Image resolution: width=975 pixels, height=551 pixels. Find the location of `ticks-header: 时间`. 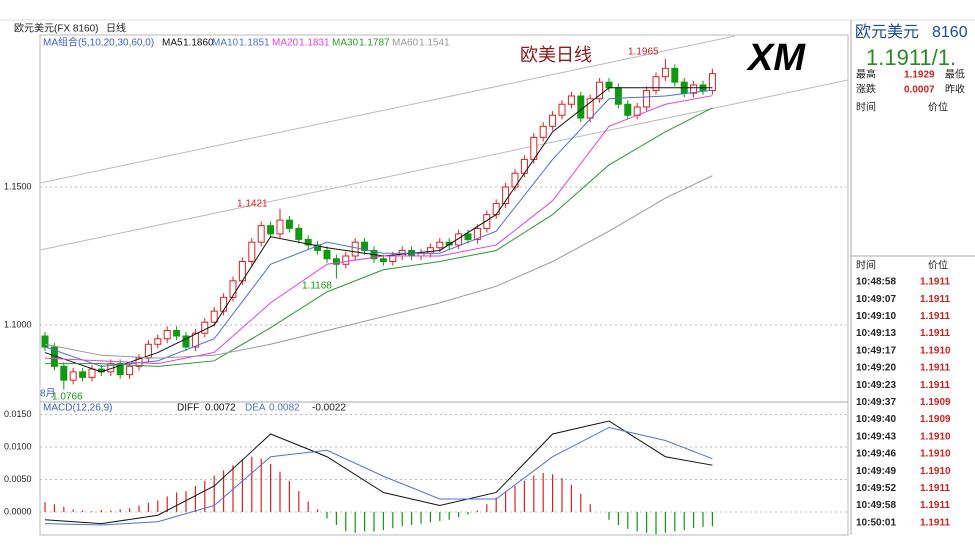

ticks-header: 时间 is located at coordinates (866, 265).